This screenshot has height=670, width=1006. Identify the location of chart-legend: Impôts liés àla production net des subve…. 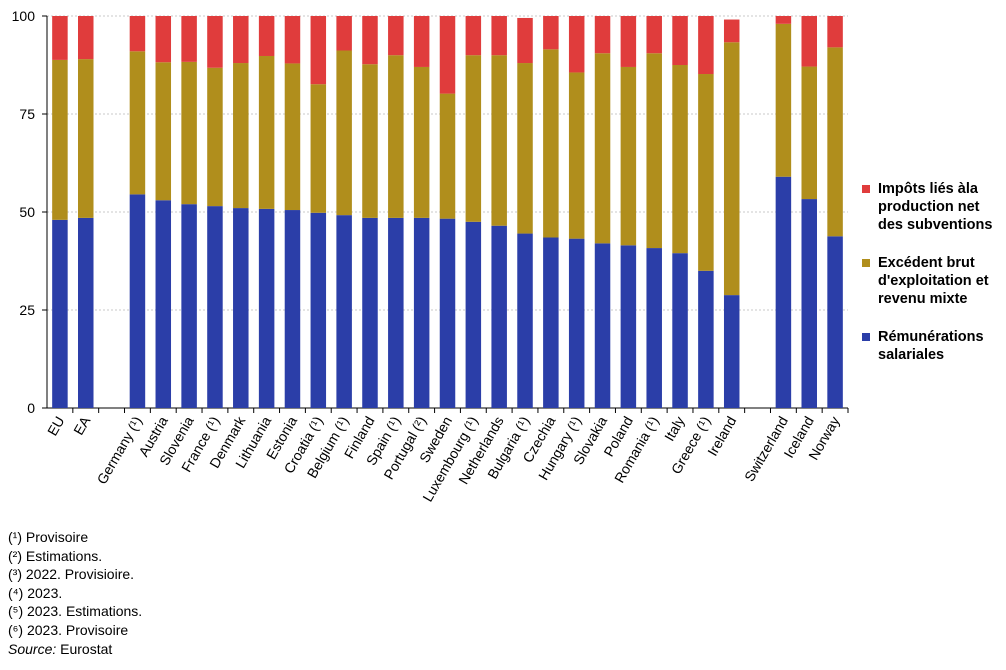
(932, 282).